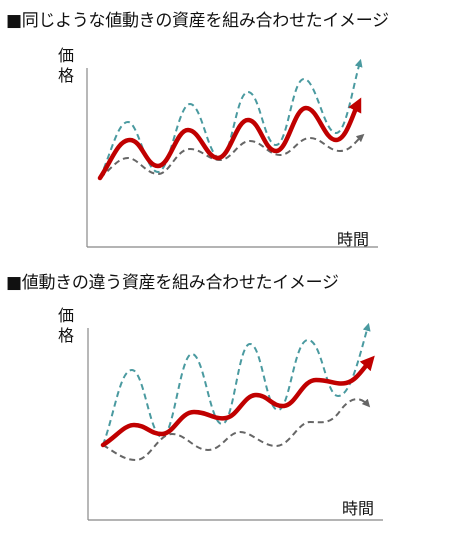 This screenshot has height=537, width=450. Describe the element at coordinates (172, 283) in the screenshot. I see `panel-heading: ■値動きの違う資産を組み合わせたイメージ` at that location.